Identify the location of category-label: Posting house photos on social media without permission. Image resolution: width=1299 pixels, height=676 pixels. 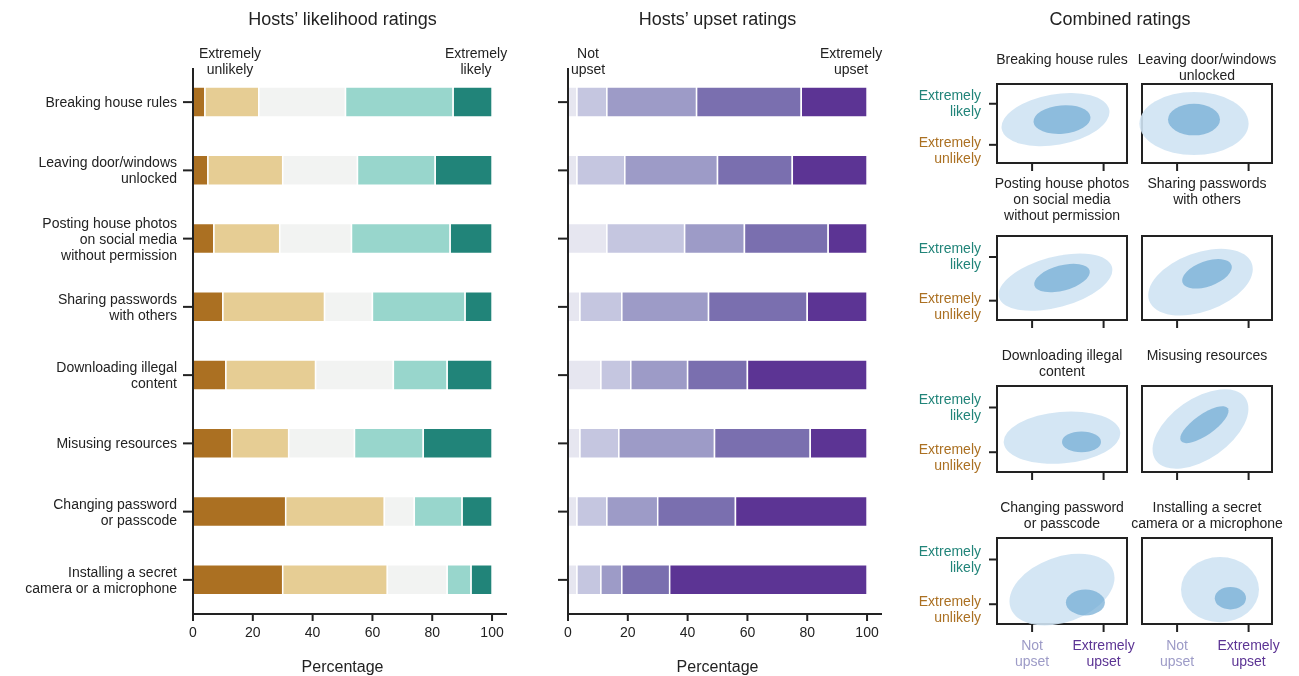
(1062, 199).